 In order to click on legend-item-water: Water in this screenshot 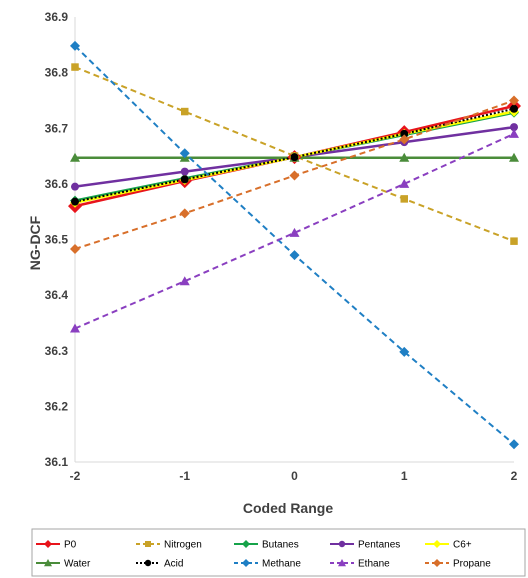, I will do `click(63, 564)`.